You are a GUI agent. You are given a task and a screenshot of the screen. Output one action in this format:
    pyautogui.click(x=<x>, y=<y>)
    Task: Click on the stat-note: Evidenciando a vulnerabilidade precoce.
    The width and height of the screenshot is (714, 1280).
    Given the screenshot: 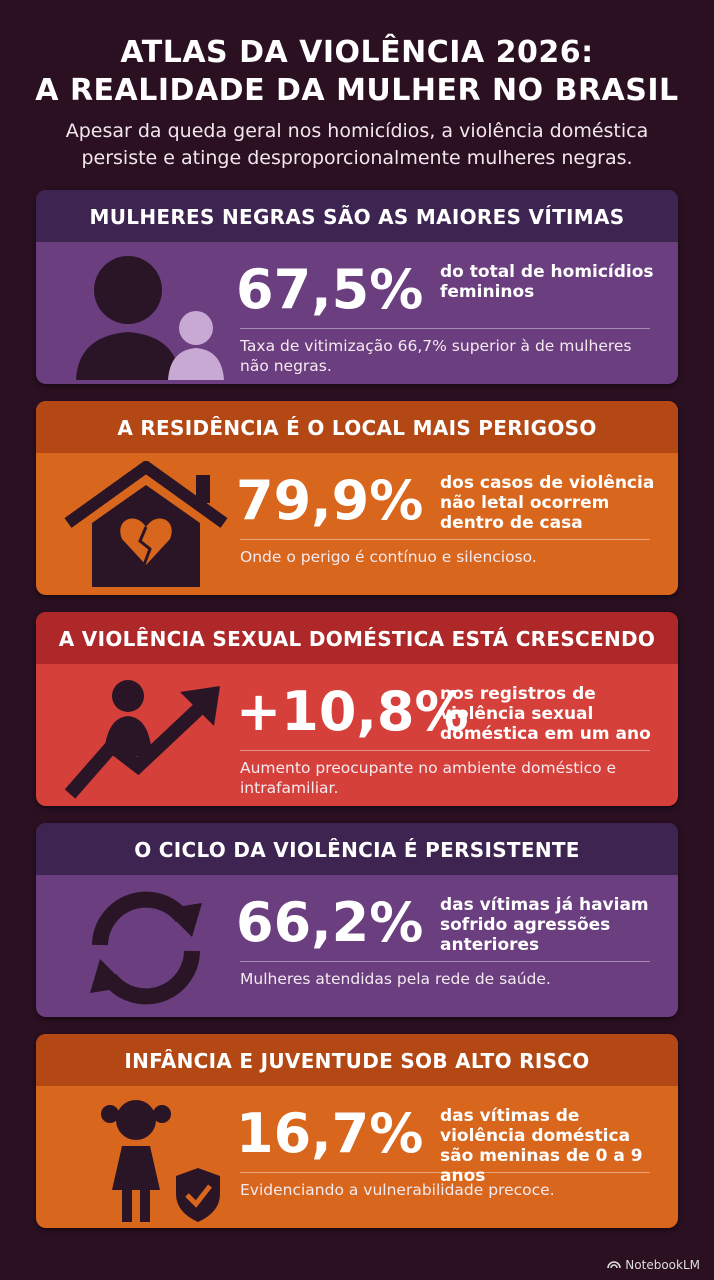 What is the action you would take?
    pyautogui.click(x=397, y=1190)
    